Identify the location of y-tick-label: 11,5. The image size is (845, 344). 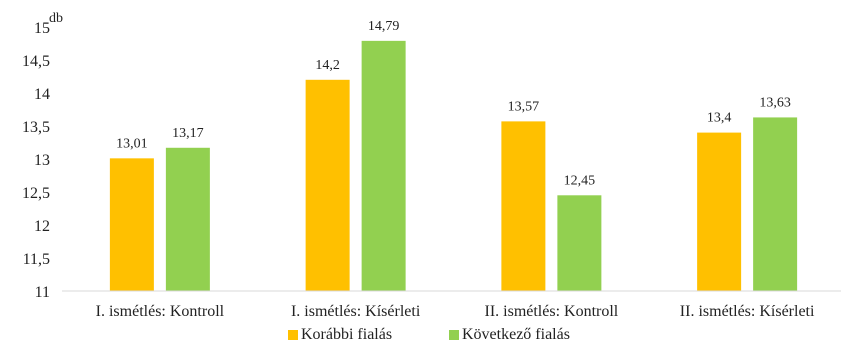
(36, 259).